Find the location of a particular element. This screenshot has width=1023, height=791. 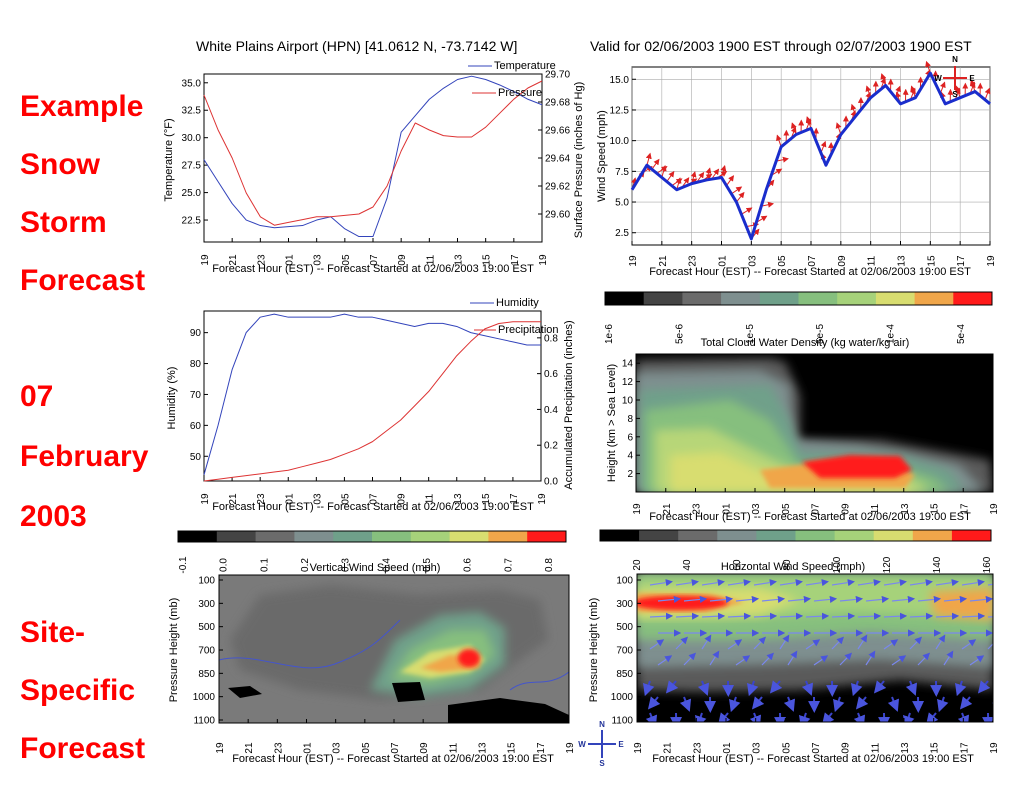

y-tick-label: 500 is located at coordinates (206, 627).